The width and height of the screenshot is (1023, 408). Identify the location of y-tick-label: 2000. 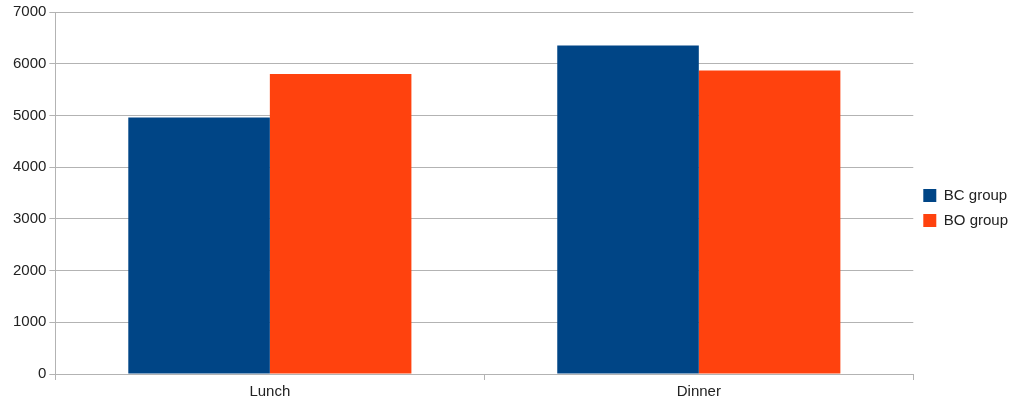
(29, 269).